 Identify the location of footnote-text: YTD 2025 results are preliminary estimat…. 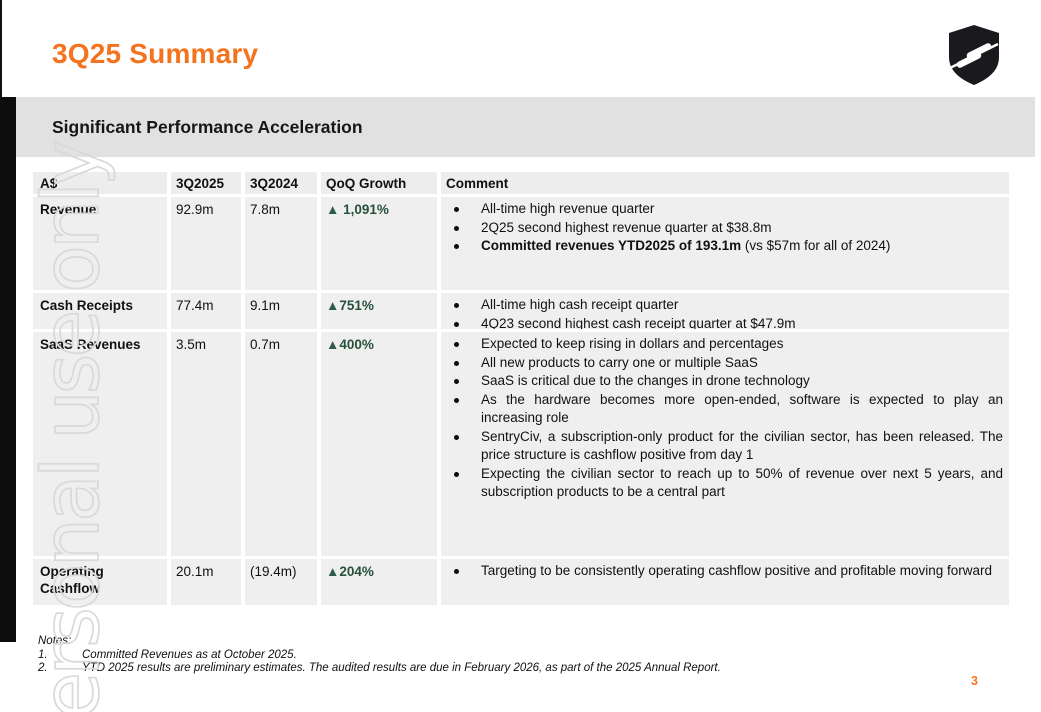
(401, 668).